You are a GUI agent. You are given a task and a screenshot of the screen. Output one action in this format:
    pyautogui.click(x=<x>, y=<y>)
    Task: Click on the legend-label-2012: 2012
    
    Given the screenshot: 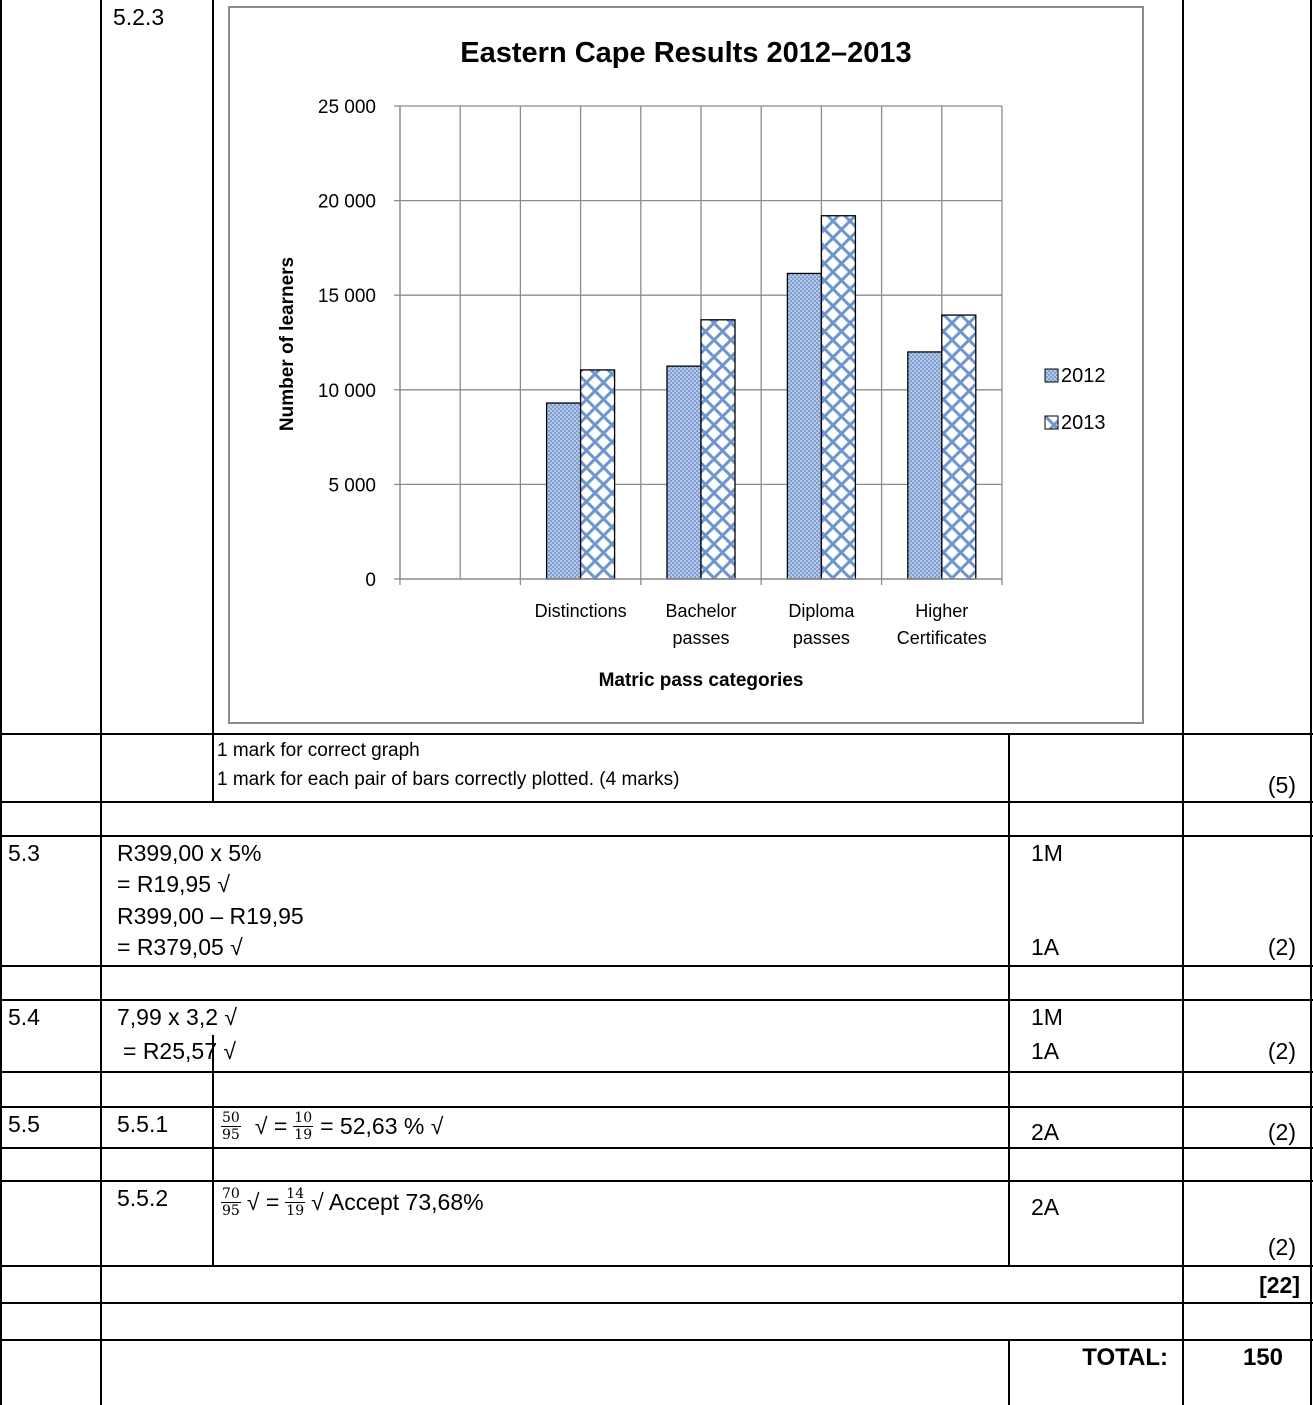 What is the action you would take?
    pyautogui.click(x=1083, y=376)
    